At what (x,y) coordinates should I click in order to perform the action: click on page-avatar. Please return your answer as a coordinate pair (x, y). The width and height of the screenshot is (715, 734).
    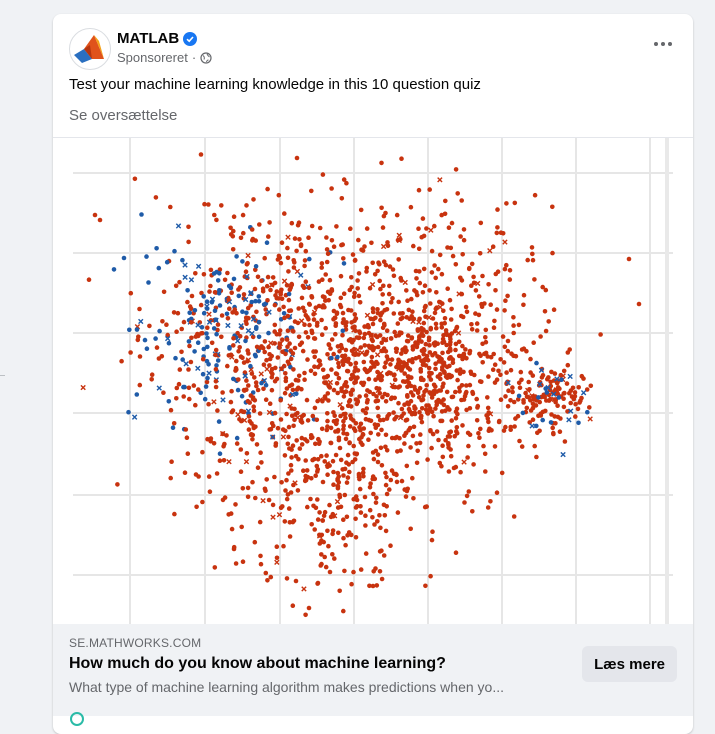
    Looking at the image, I should click on (90, 49).